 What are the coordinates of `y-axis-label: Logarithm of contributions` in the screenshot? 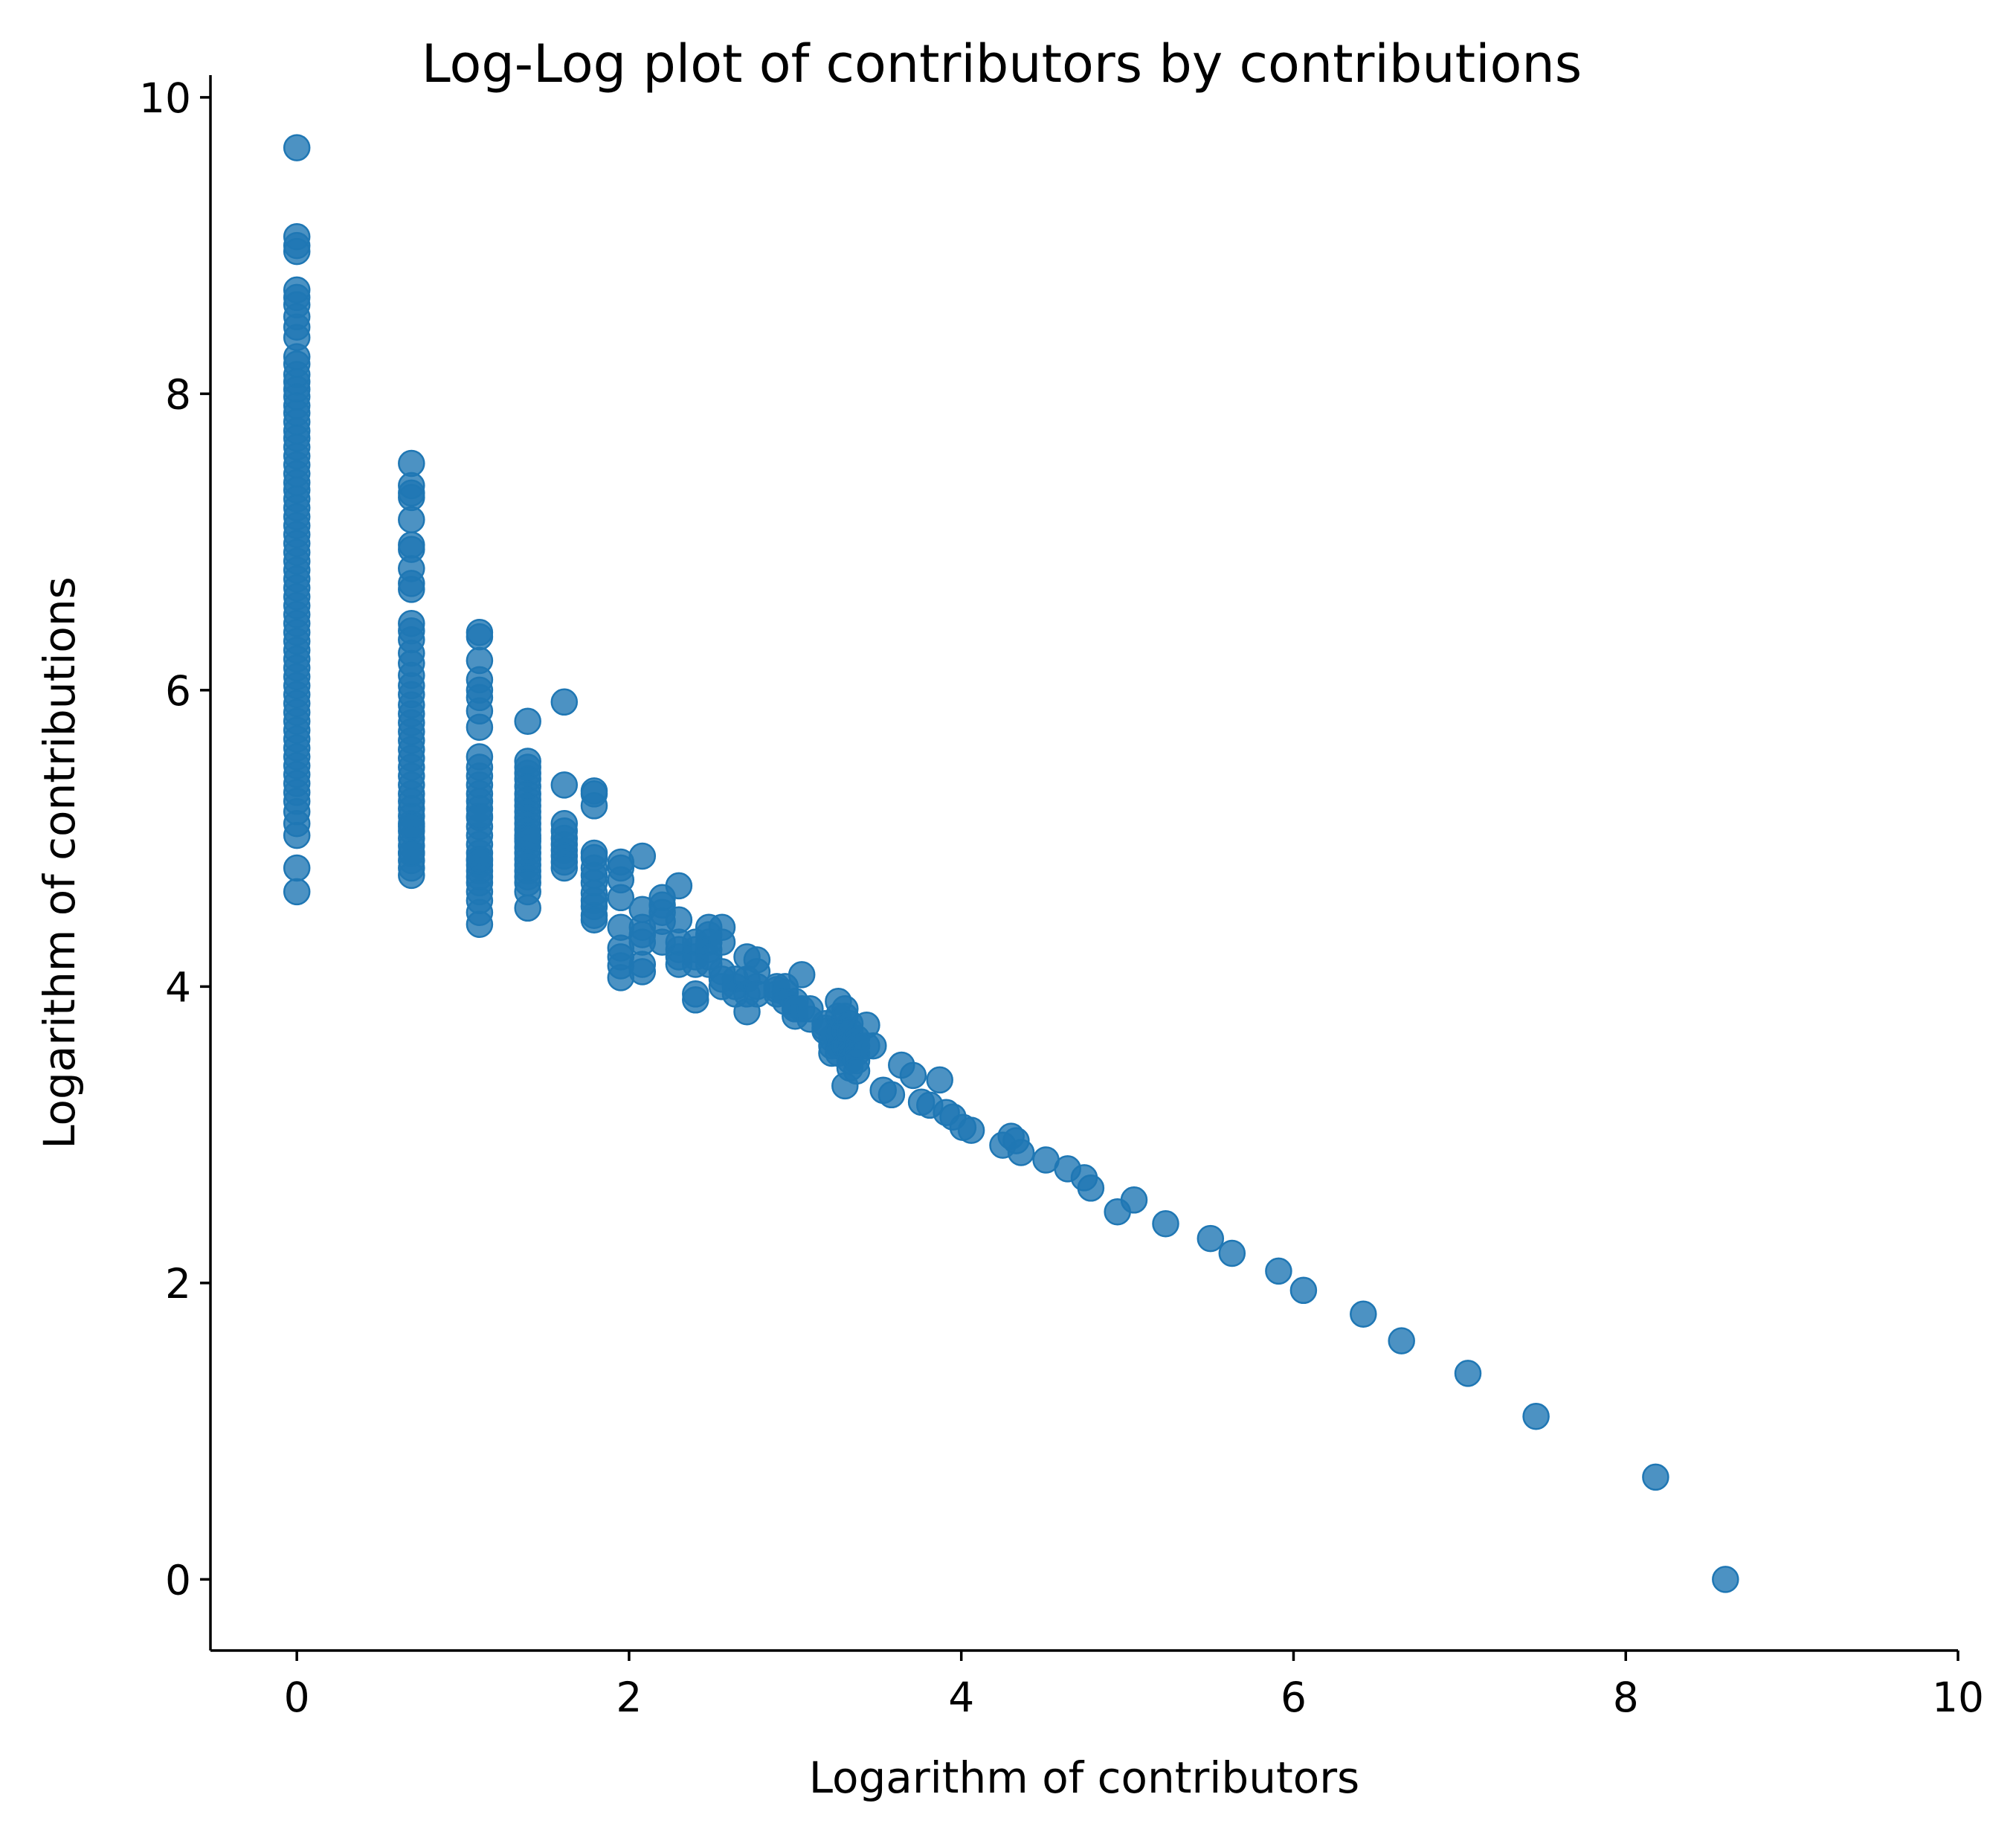 It's located at (59, 863).